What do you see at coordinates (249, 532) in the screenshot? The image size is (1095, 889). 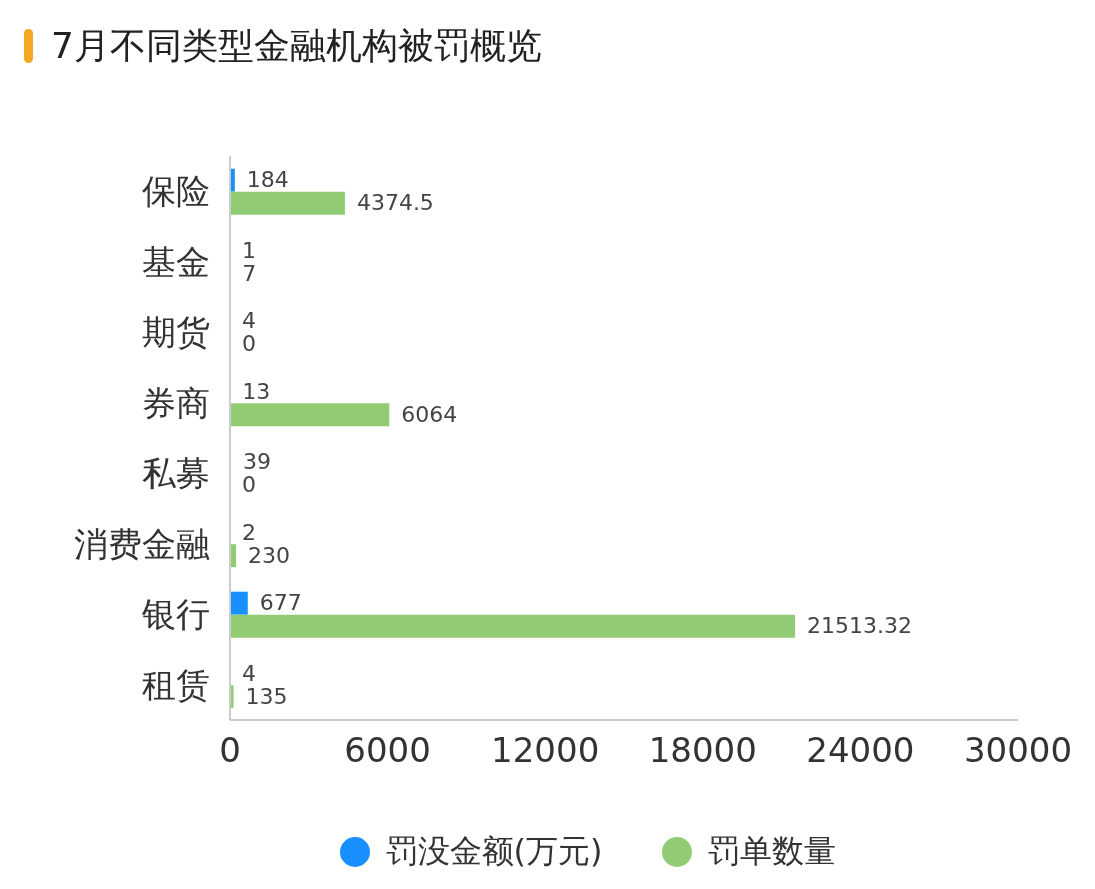 I see `data-label: 2` at bounding box center [249, 532].